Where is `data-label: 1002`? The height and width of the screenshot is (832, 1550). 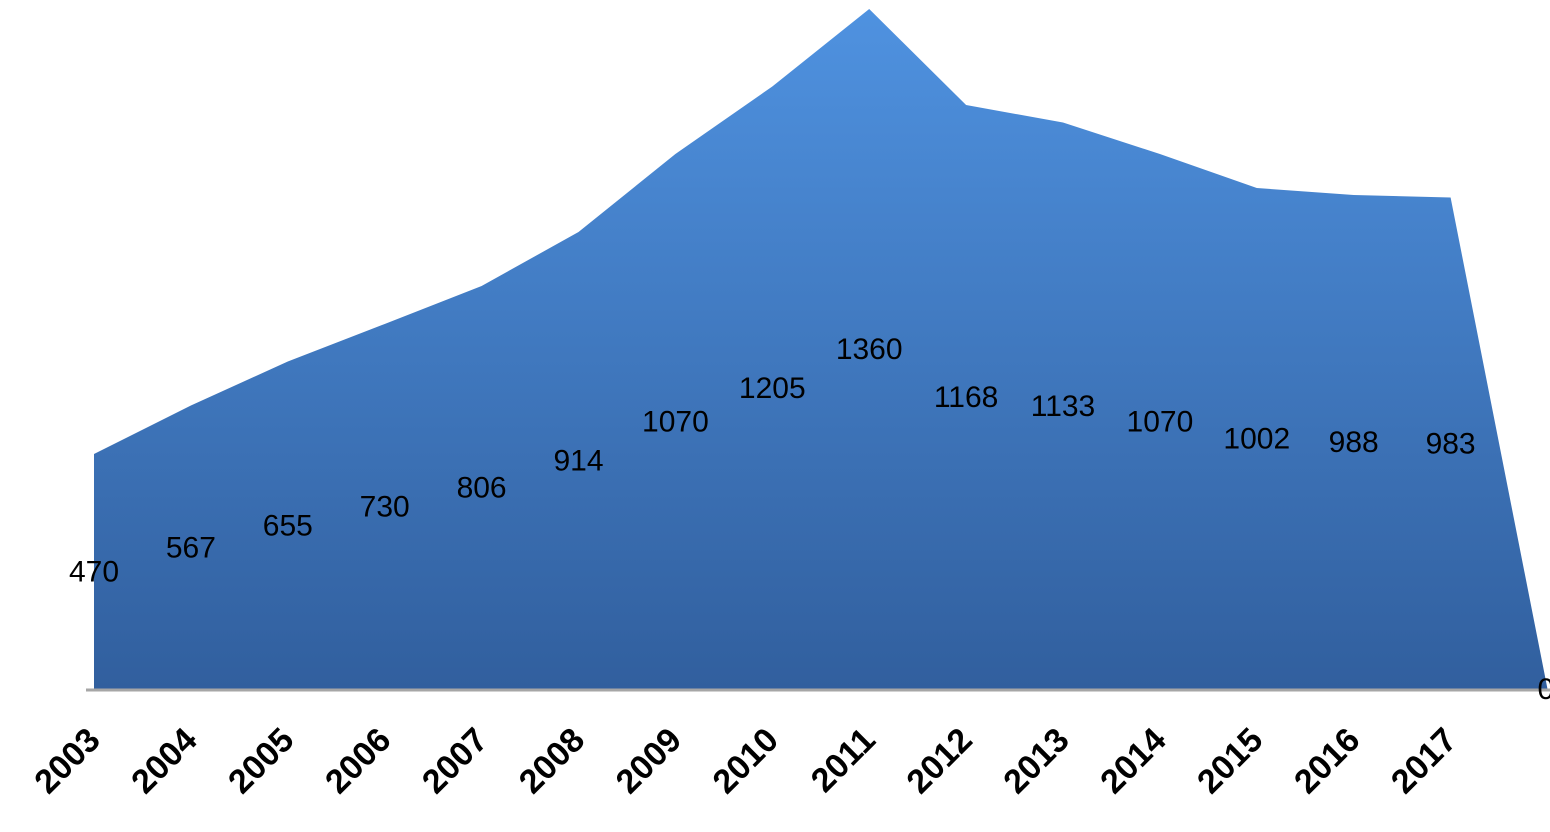
data-label: 1002 is located at coordinates (1256, 439).